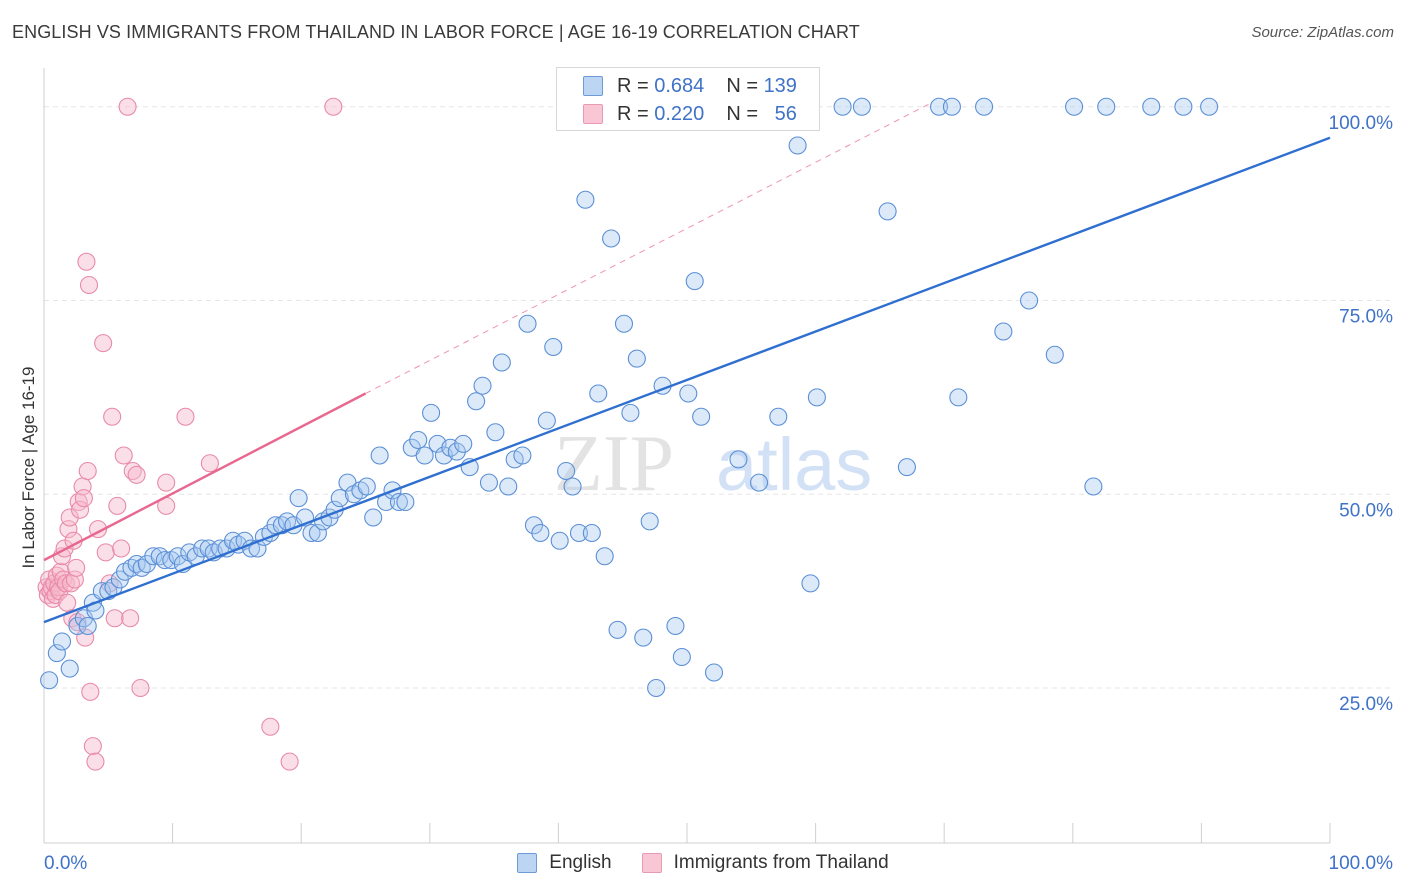 The image size is (1406, 892). Describe the element at coordinates (633, 85) in the screenshot. I see `legend-r-label: R =` at that location.